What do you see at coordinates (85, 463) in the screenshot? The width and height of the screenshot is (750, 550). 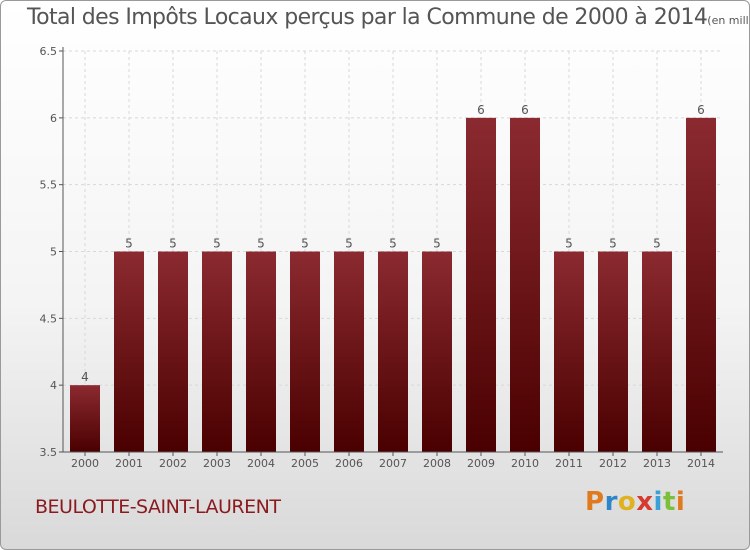 I see `x-tick-label: 2000` at bounding box center [85, 463].